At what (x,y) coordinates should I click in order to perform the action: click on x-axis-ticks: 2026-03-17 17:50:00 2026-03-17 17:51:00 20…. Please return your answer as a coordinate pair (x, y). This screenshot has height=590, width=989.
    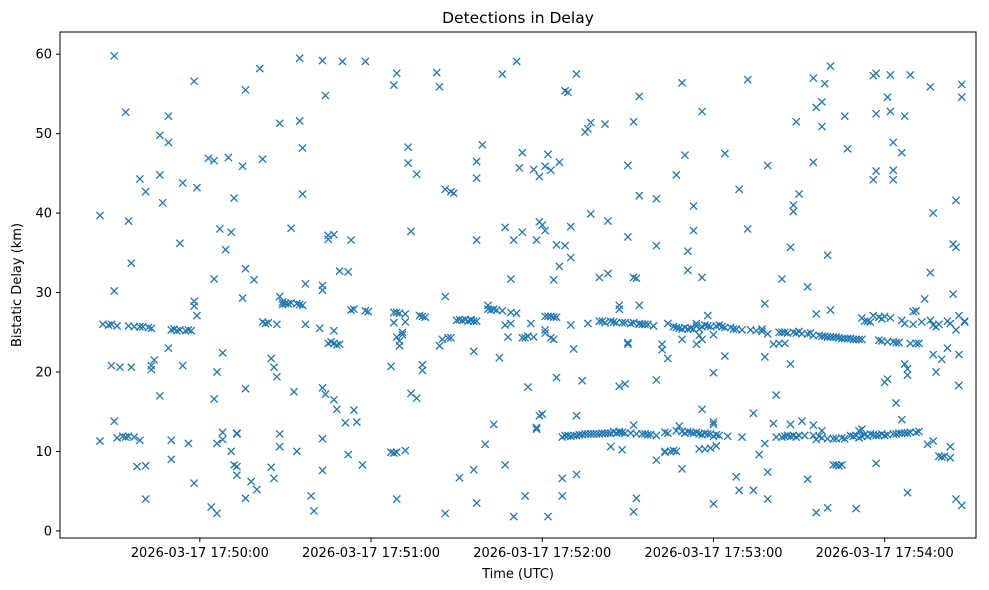
    Looking at the image, I should click on (542, 549).